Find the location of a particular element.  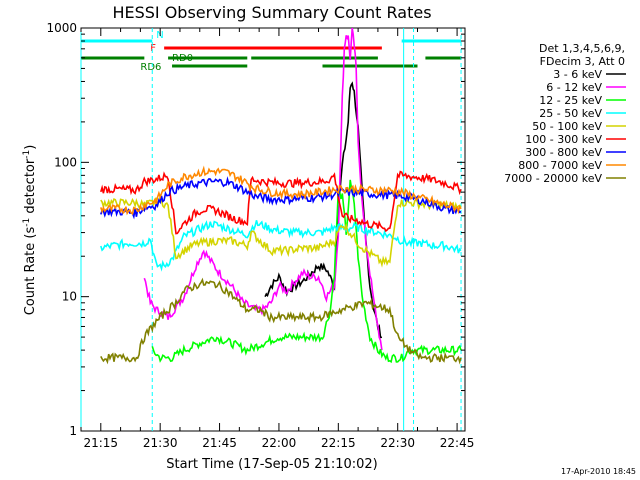

series-line-25-50-kev is located at coordinates (281, 246).